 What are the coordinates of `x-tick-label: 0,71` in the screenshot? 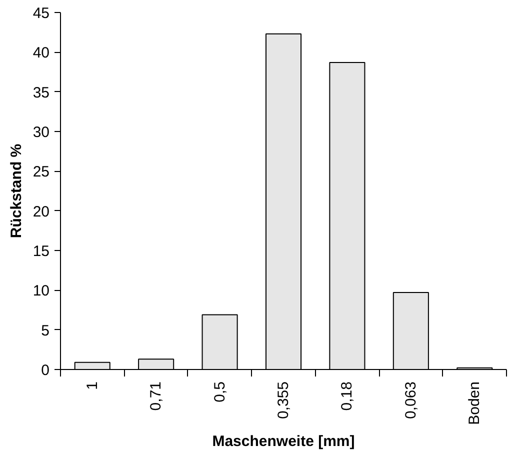 It's located at (156, 396).